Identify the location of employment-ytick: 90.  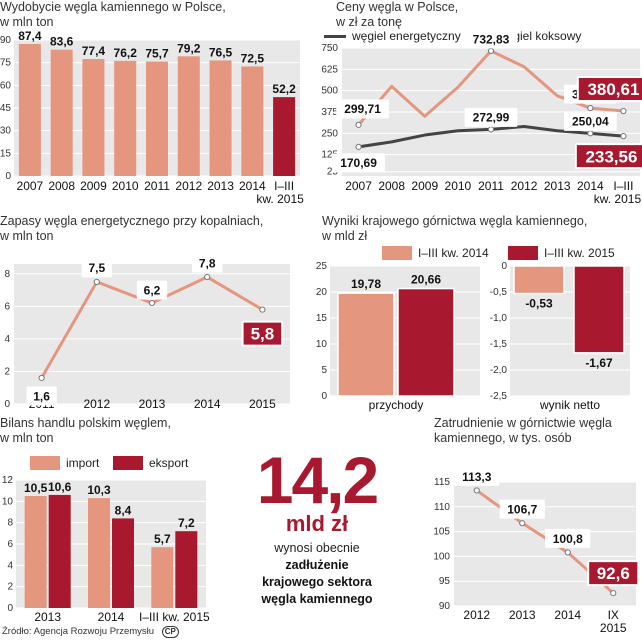
(445, 606).